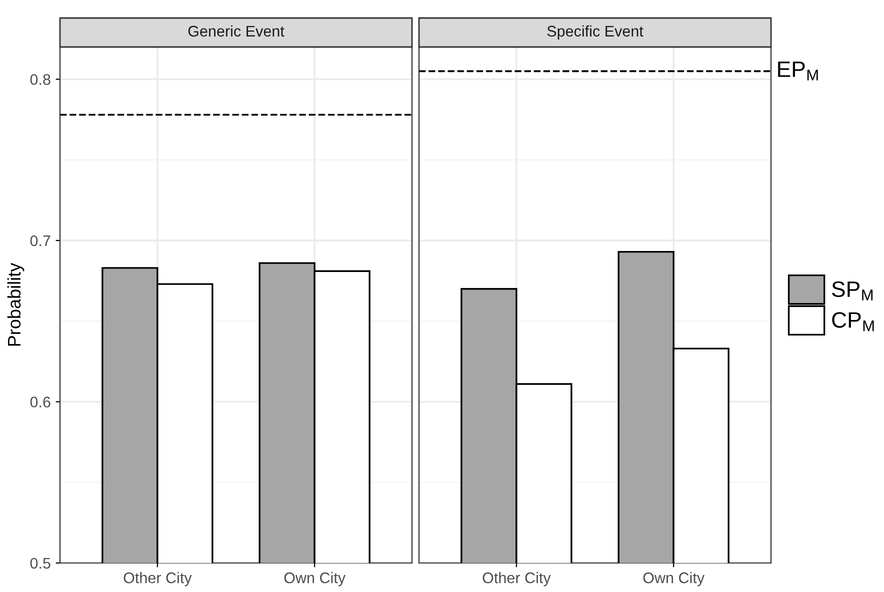  I want to click on y-axis-title: Probability, so click(15, 304).